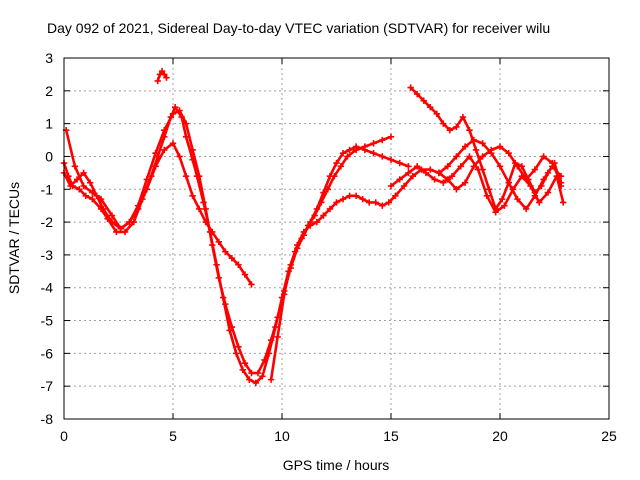 The width and height of the screenshot is (640, 480). What do you see at coordinates (64, 436) in the screenshot?
I see `x-tick-label: 0` at bounding box center [64, 436].